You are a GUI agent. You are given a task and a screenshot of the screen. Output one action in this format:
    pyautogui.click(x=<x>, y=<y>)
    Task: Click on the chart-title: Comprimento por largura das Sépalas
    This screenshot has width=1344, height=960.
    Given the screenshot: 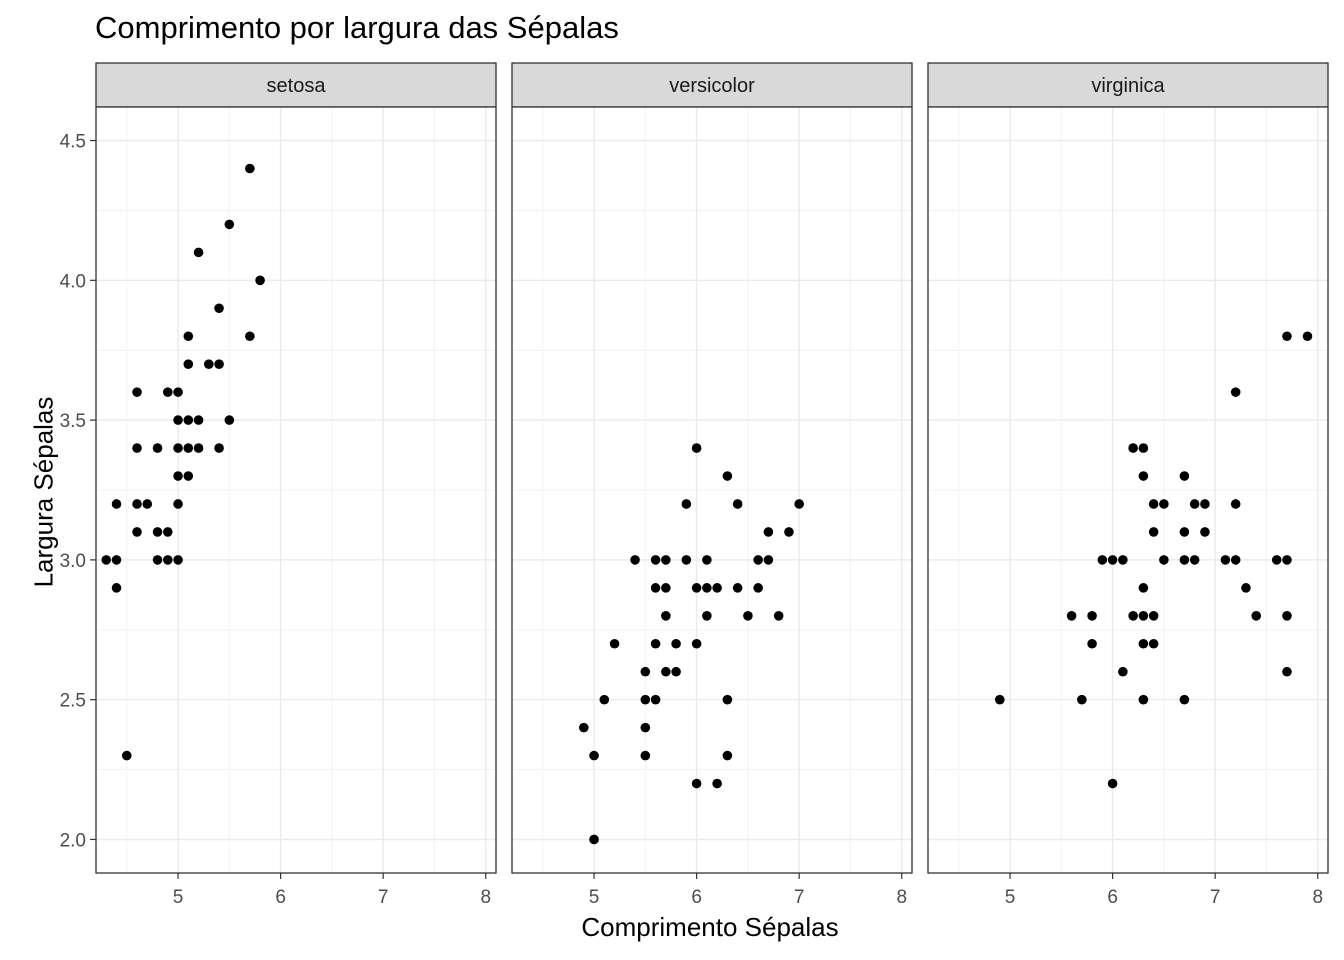 What is the action you would take?
    pyautogui.click(x=357, y=27)
    